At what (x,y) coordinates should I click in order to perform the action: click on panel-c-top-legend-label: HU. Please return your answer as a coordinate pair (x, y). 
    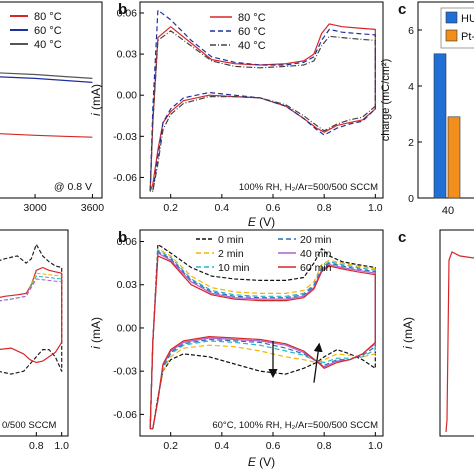
    Looking at the image, I should click on (467, 19).